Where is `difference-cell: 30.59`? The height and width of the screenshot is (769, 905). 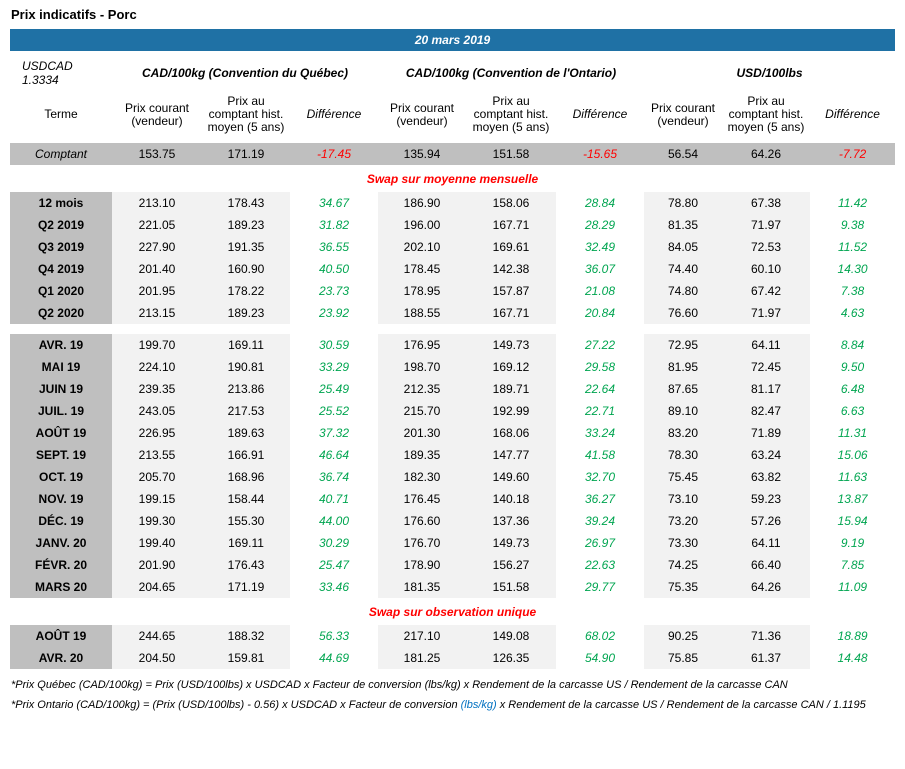 difference-cell: 30.59 is located at coordinates (334, 345).